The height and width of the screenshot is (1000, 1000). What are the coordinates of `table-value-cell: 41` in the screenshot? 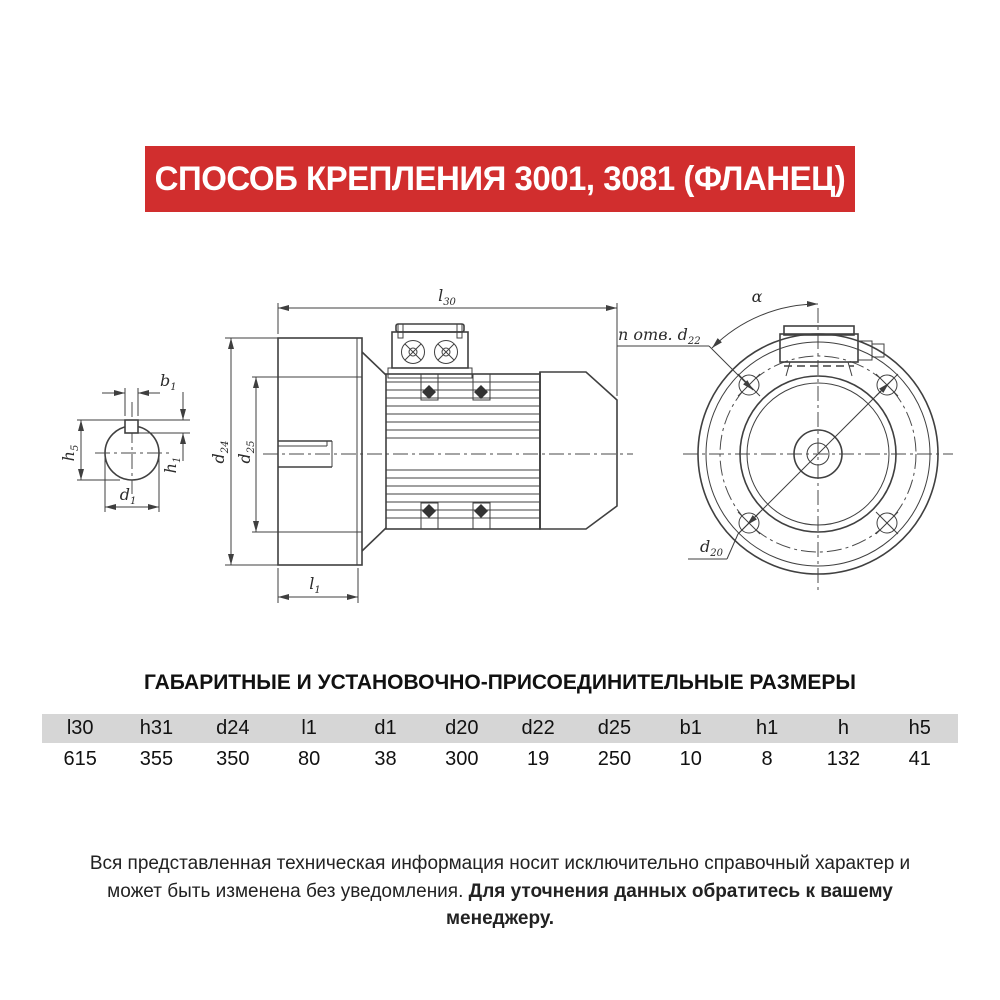 It's located at (919, 759).